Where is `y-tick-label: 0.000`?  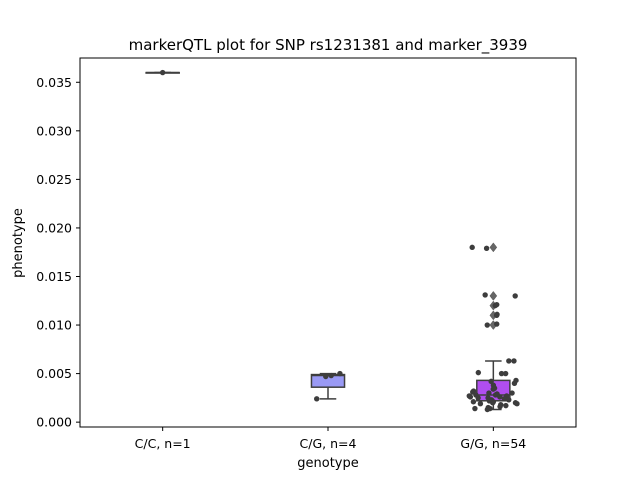
y-tick-label: 0.000 is located at coordinates (54, 422).